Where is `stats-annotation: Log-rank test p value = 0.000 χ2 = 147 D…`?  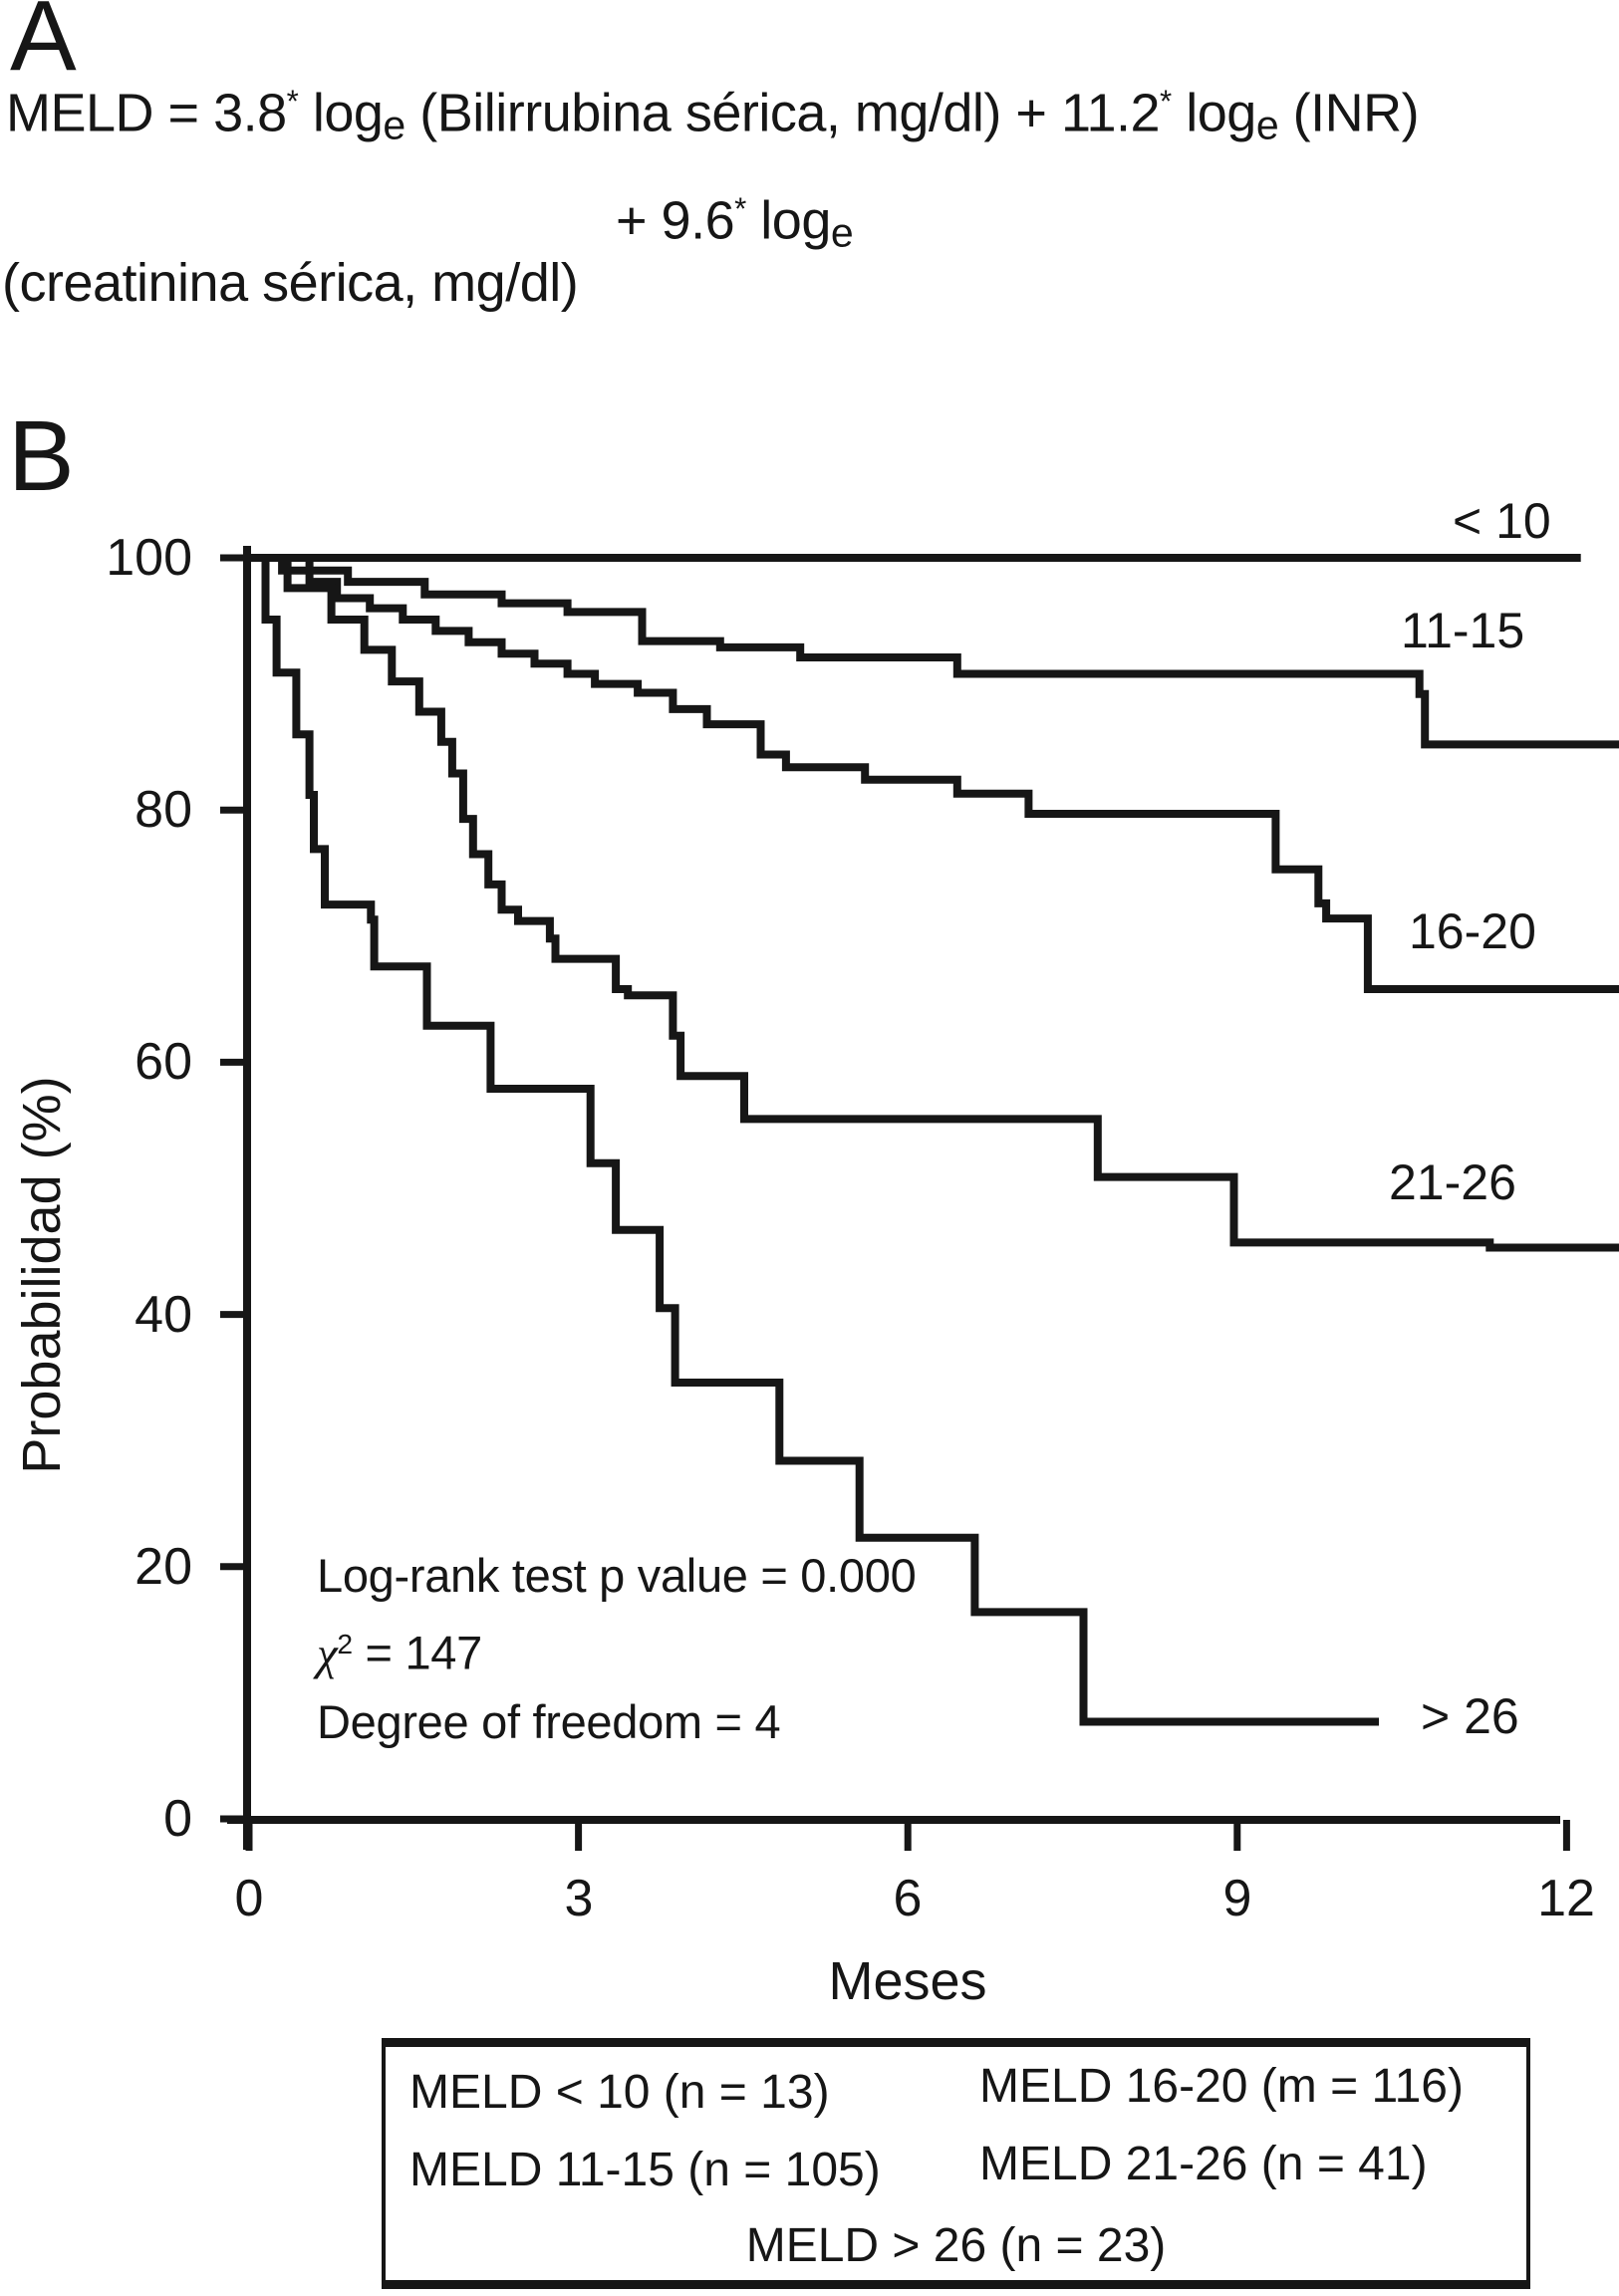
stats-annotation: Log-rank test p value = 0.000 χ2 = 147 D… is located at coordinates (617, 1649).